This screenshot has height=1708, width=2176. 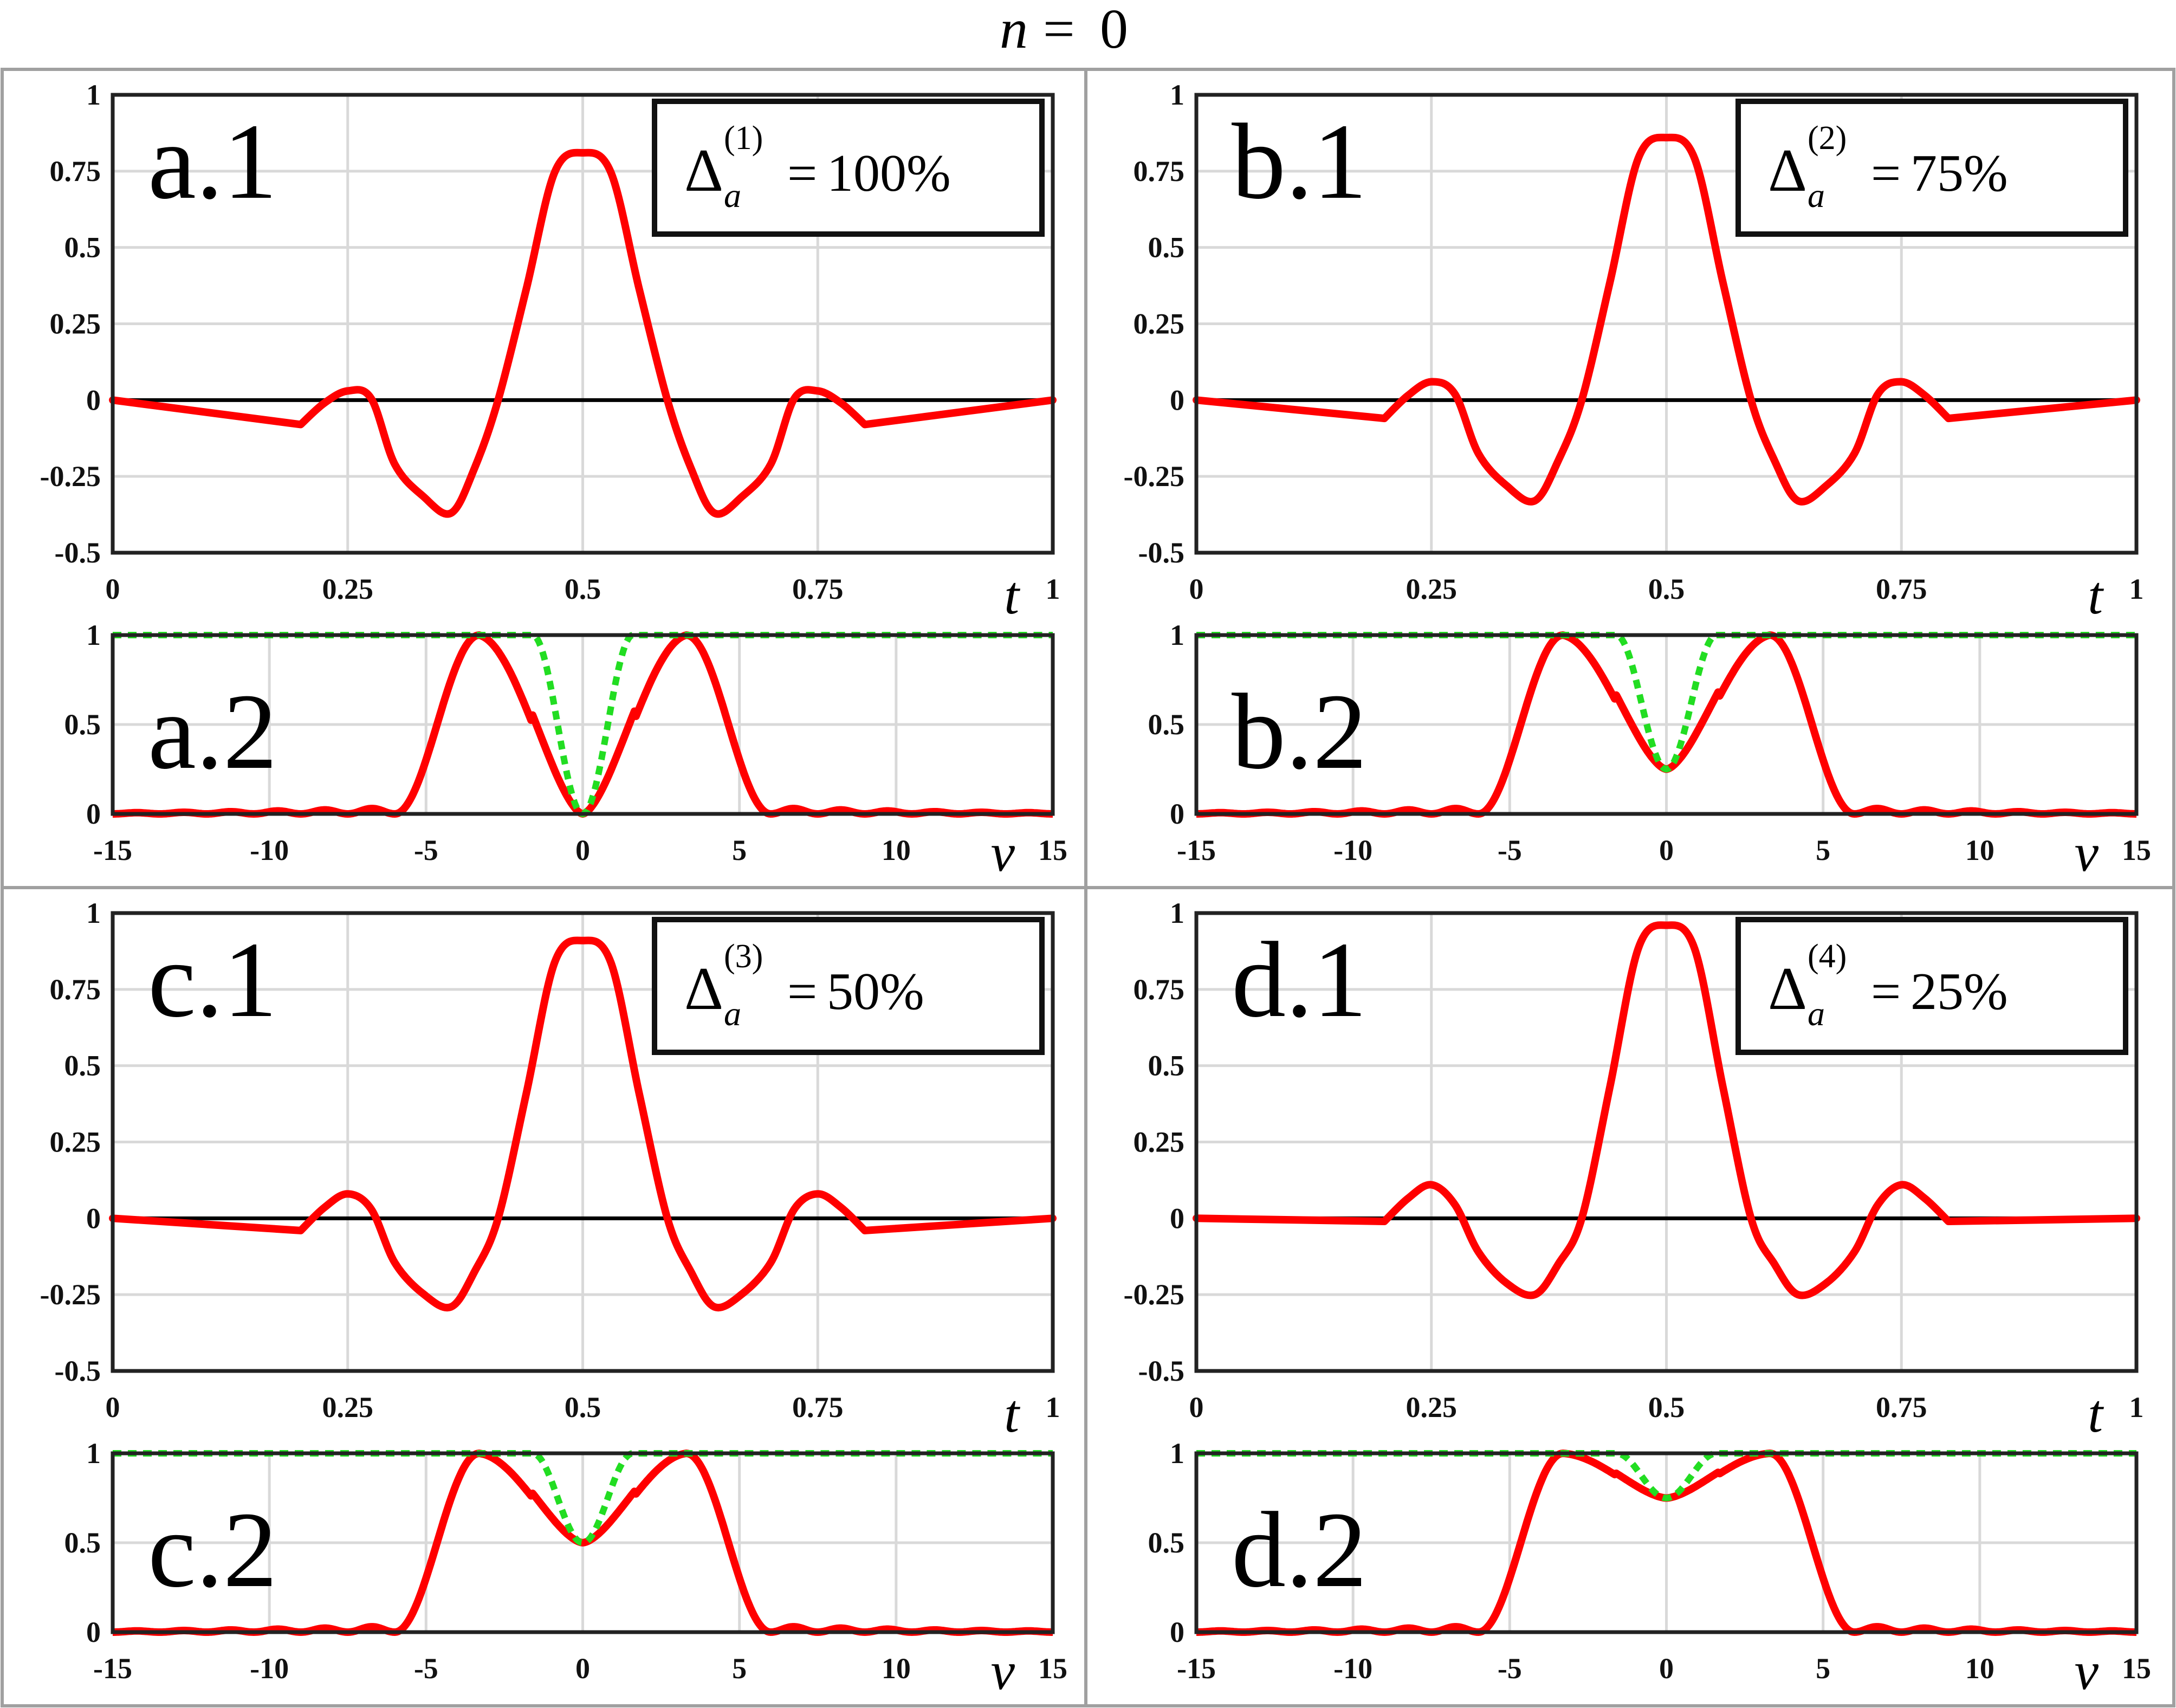 I want to click on delta-superscript: (4), so click(x=1827, y=957).